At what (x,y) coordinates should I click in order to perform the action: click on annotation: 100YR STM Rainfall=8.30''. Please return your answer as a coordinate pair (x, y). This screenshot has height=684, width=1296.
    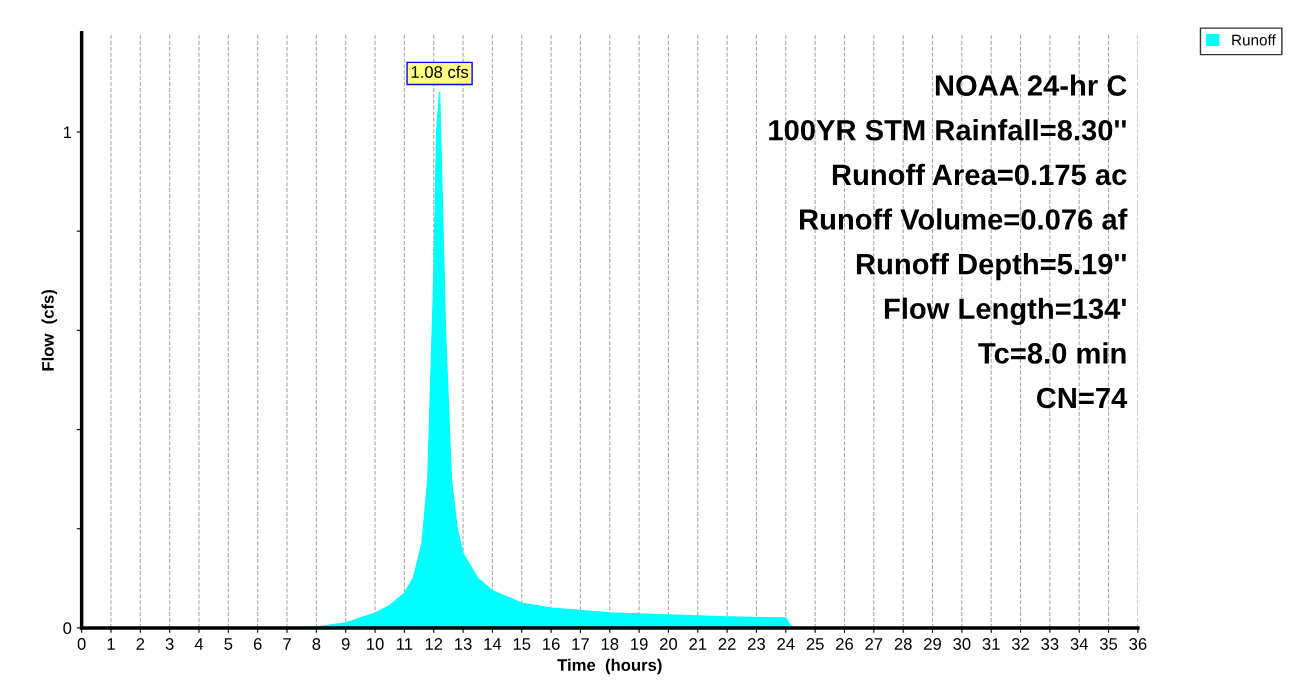
    Looking at the image, I should click on (947, 130).